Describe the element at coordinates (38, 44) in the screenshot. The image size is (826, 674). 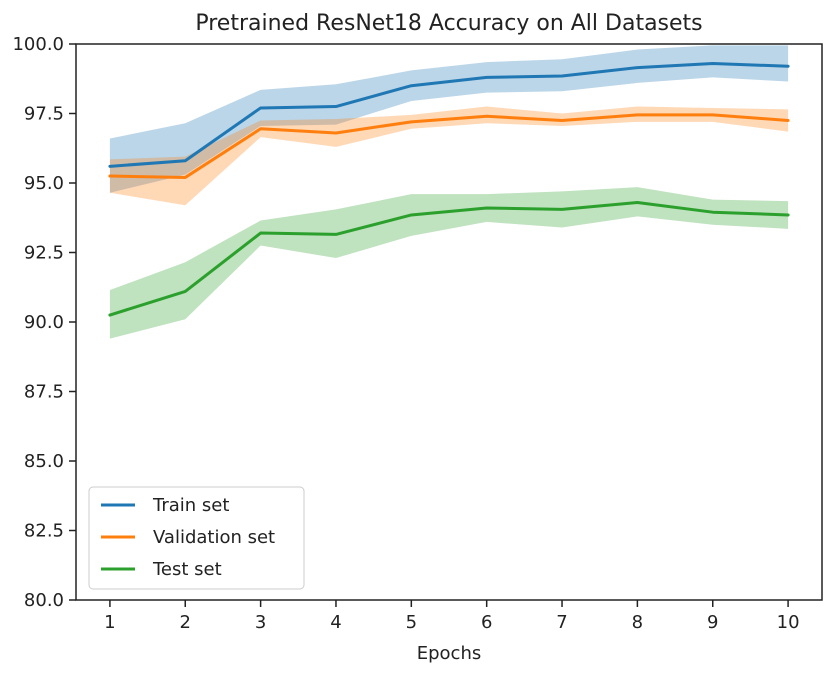
I see `y-tick-label: 100.0` at that location.